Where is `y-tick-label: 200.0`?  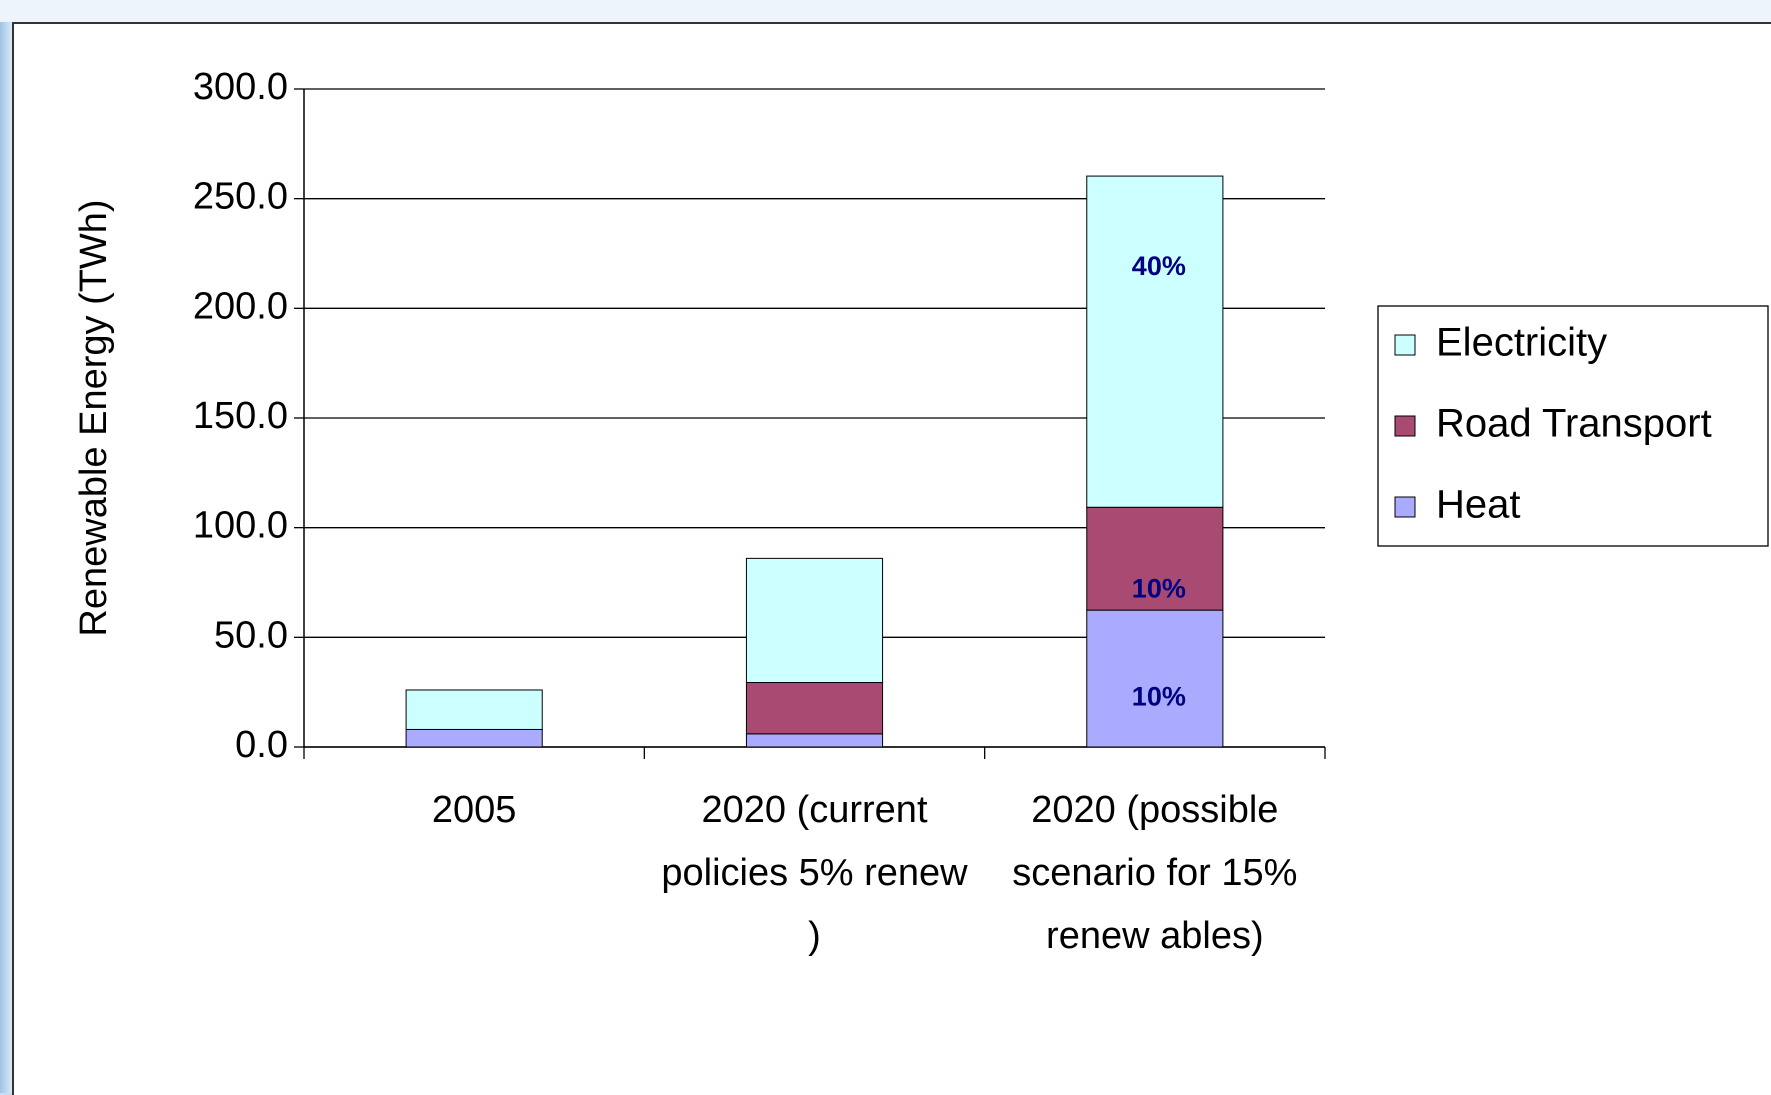
y-tick-label: 200.0 is located at coordinates (240, 306).